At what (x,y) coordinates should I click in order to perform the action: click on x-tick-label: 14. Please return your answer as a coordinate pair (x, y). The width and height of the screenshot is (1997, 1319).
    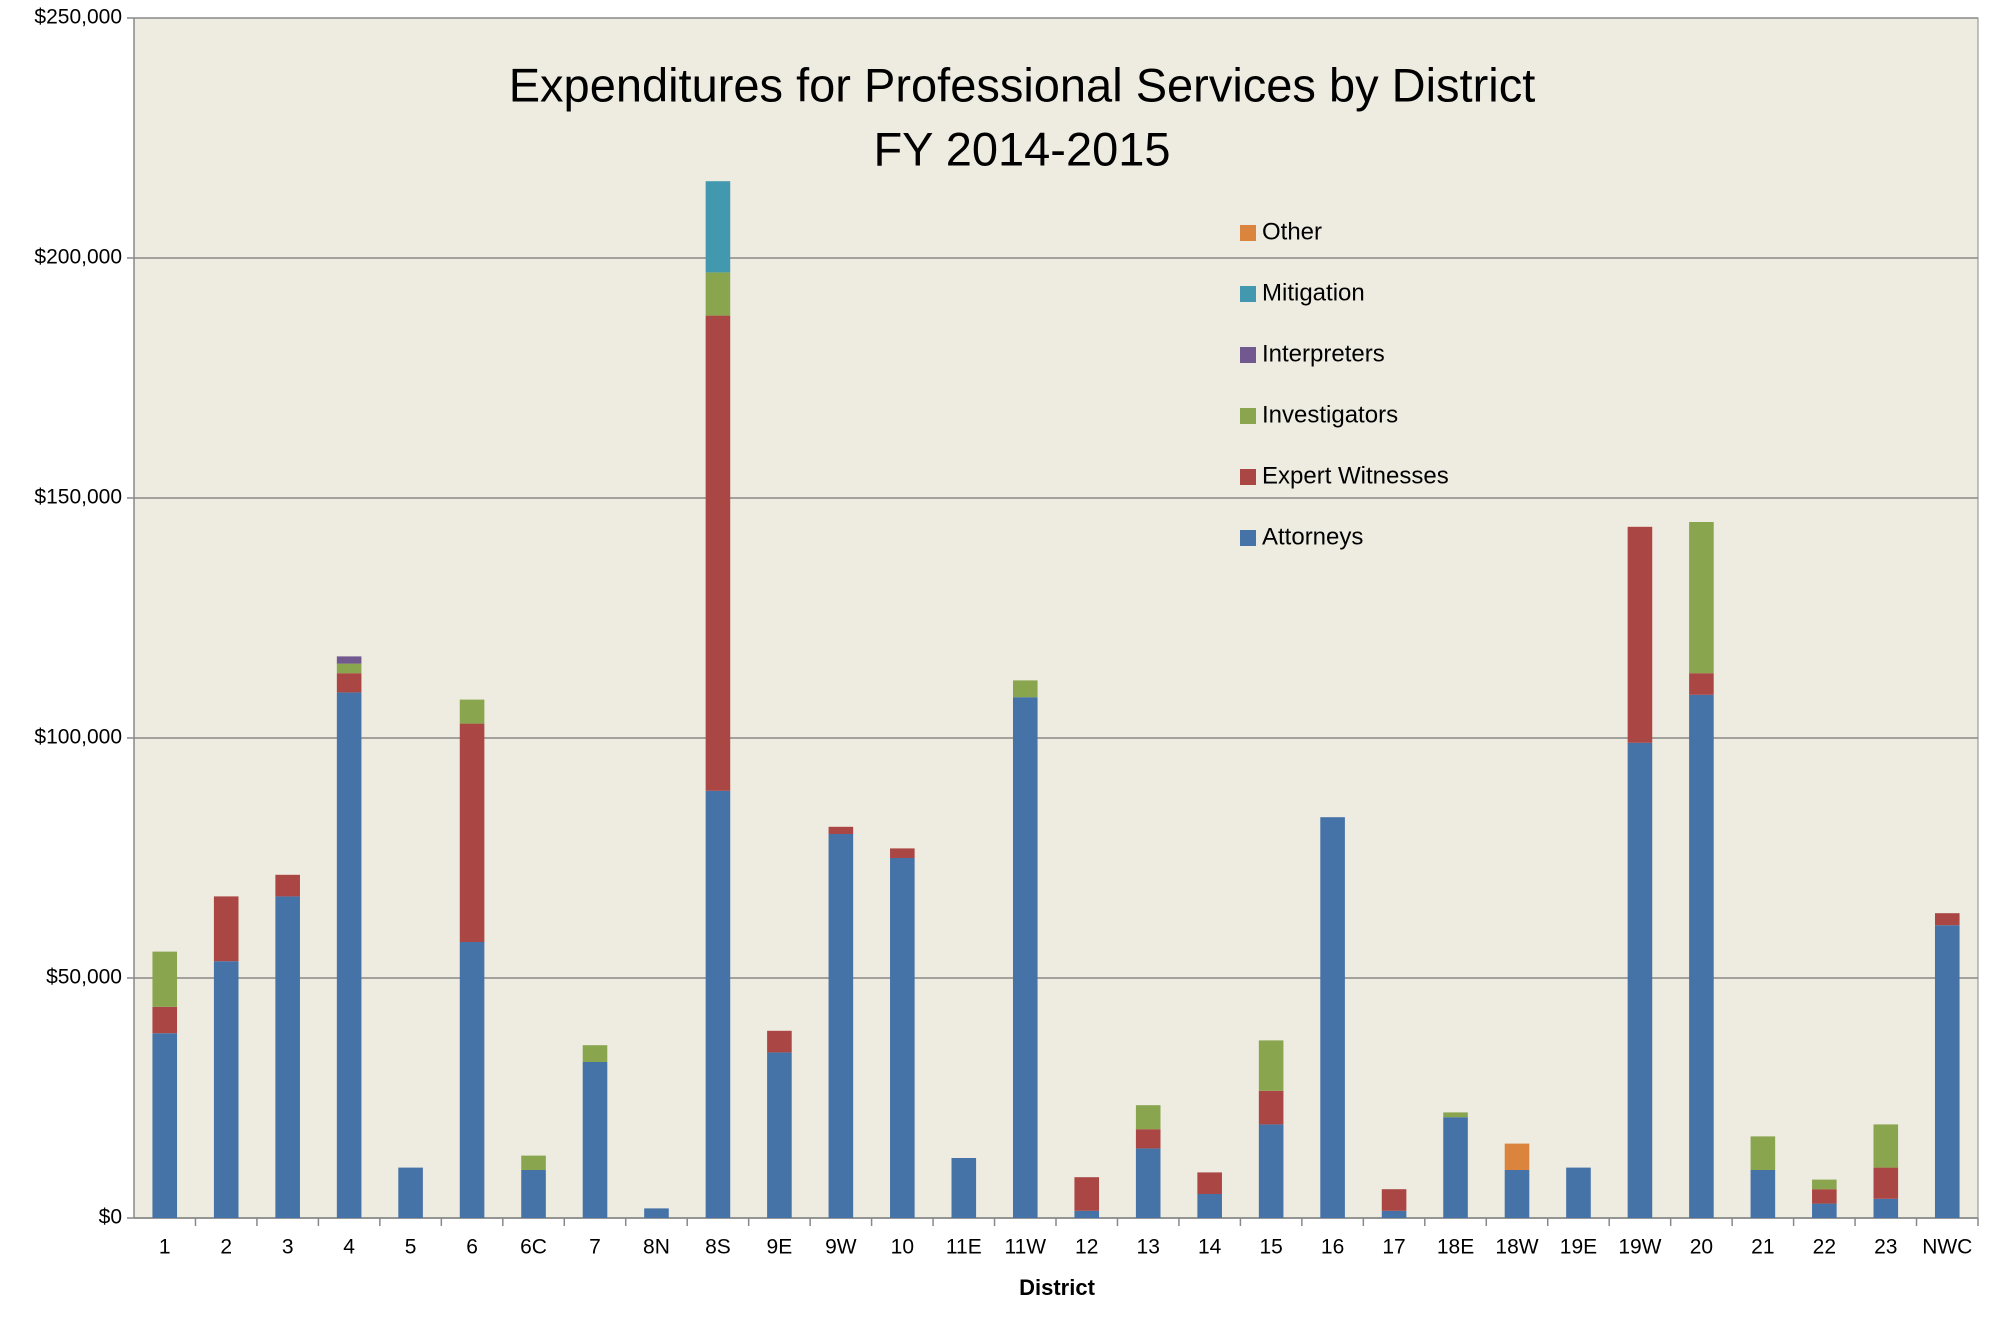
    Looking at the image, I should click on (1210, 1247).